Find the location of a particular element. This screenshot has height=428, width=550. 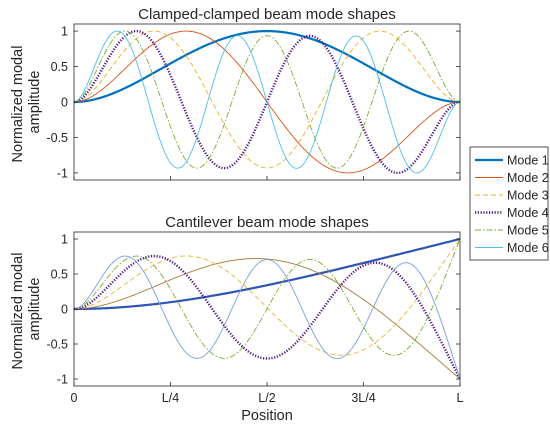

bottom-chart-title: Cantilever beam mode shapes is located at coordinates (266, 222).